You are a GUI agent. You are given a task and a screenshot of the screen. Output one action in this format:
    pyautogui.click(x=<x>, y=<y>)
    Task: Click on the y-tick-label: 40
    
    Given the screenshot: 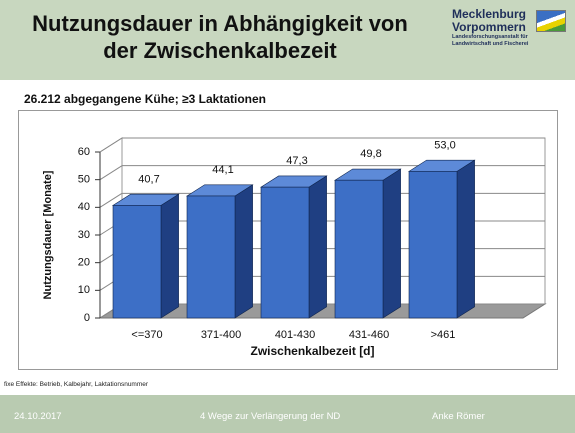 What is the action you would take?
    pyautogui.click(x=84, y=207)
    